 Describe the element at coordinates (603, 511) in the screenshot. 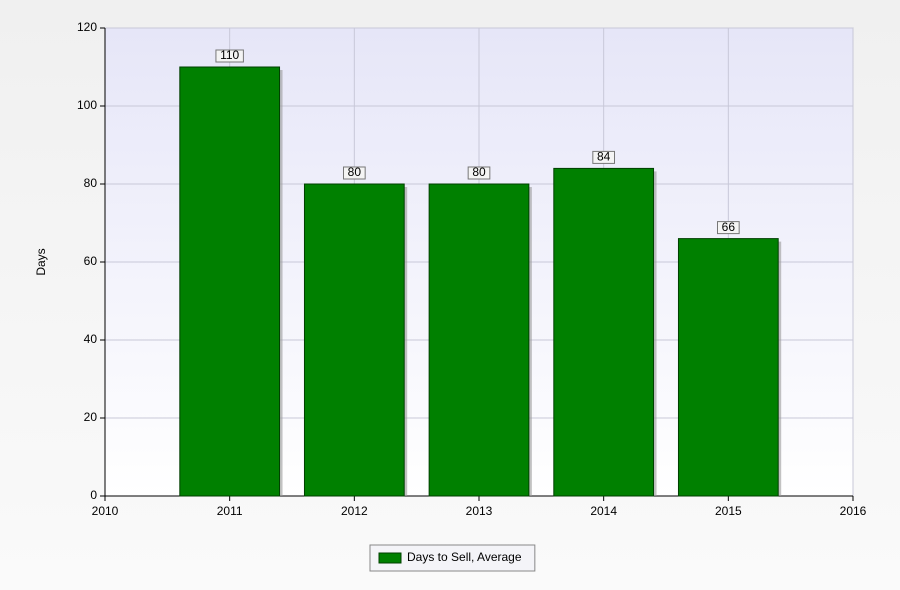

I see `x-tick-label: 2014` at that location.